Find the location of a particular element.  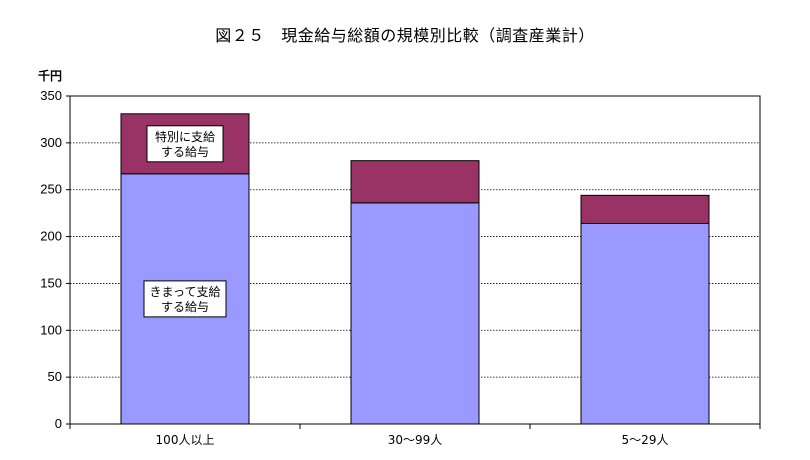

y-tick-label: 350 is located at coordinates (51, 95).